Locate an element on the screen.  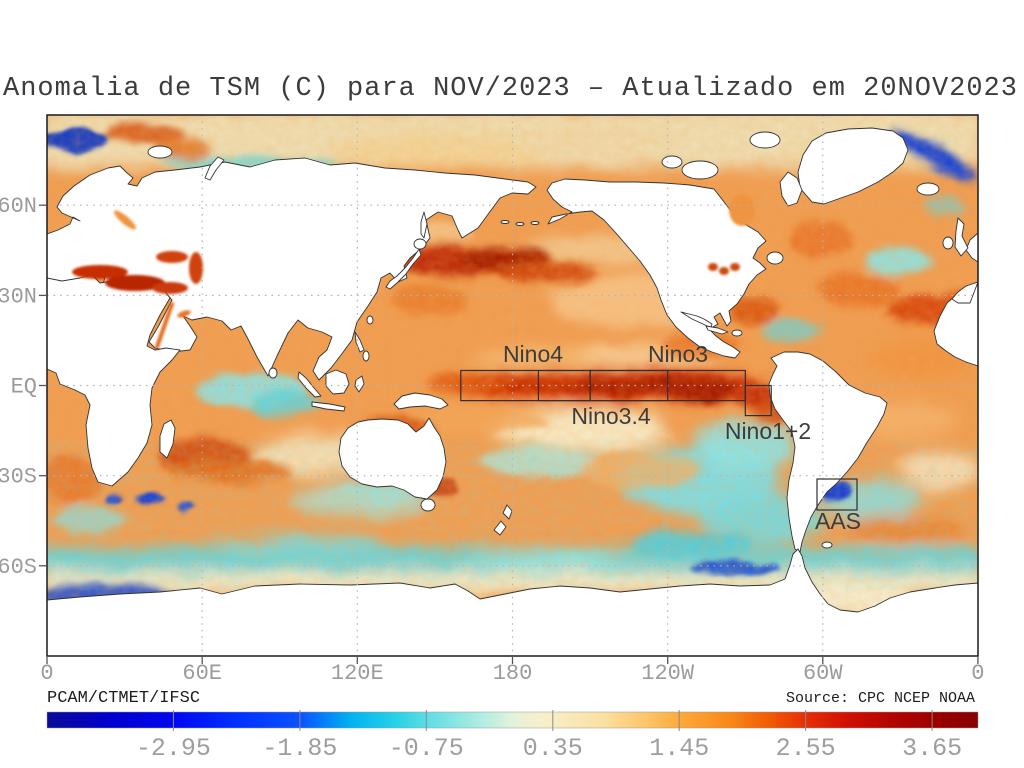
latitude-axis: 60N 30N EQ 30S 60S is located at coordinates (18, 387).